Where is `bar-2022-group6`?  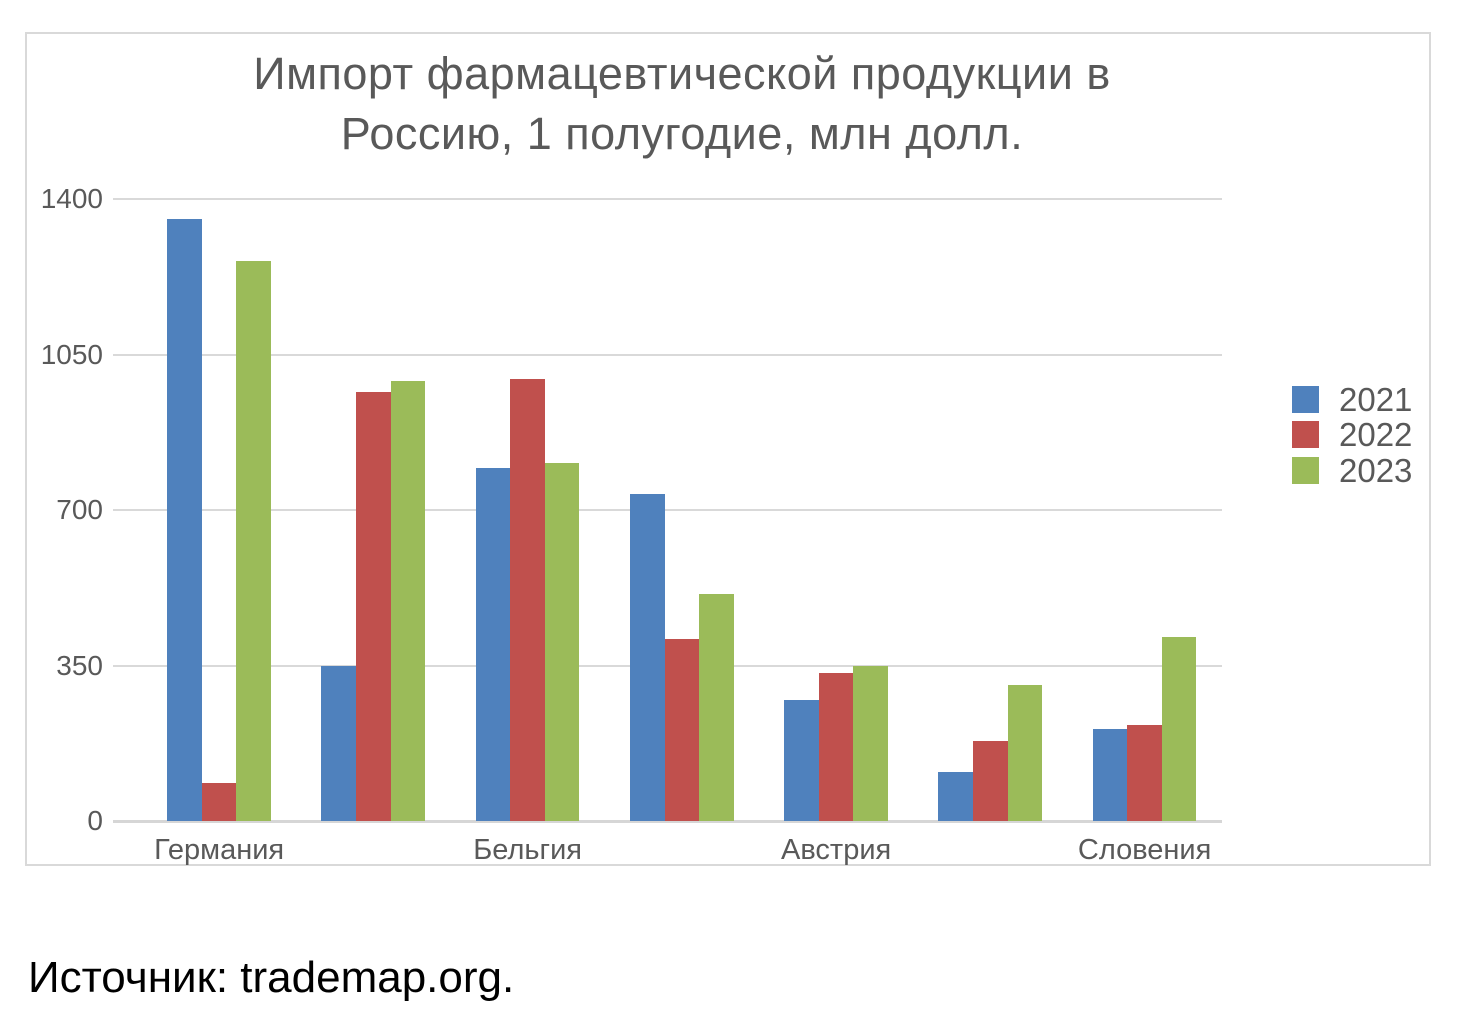 bar-2022-group6 is located at coordinates (990, 781).